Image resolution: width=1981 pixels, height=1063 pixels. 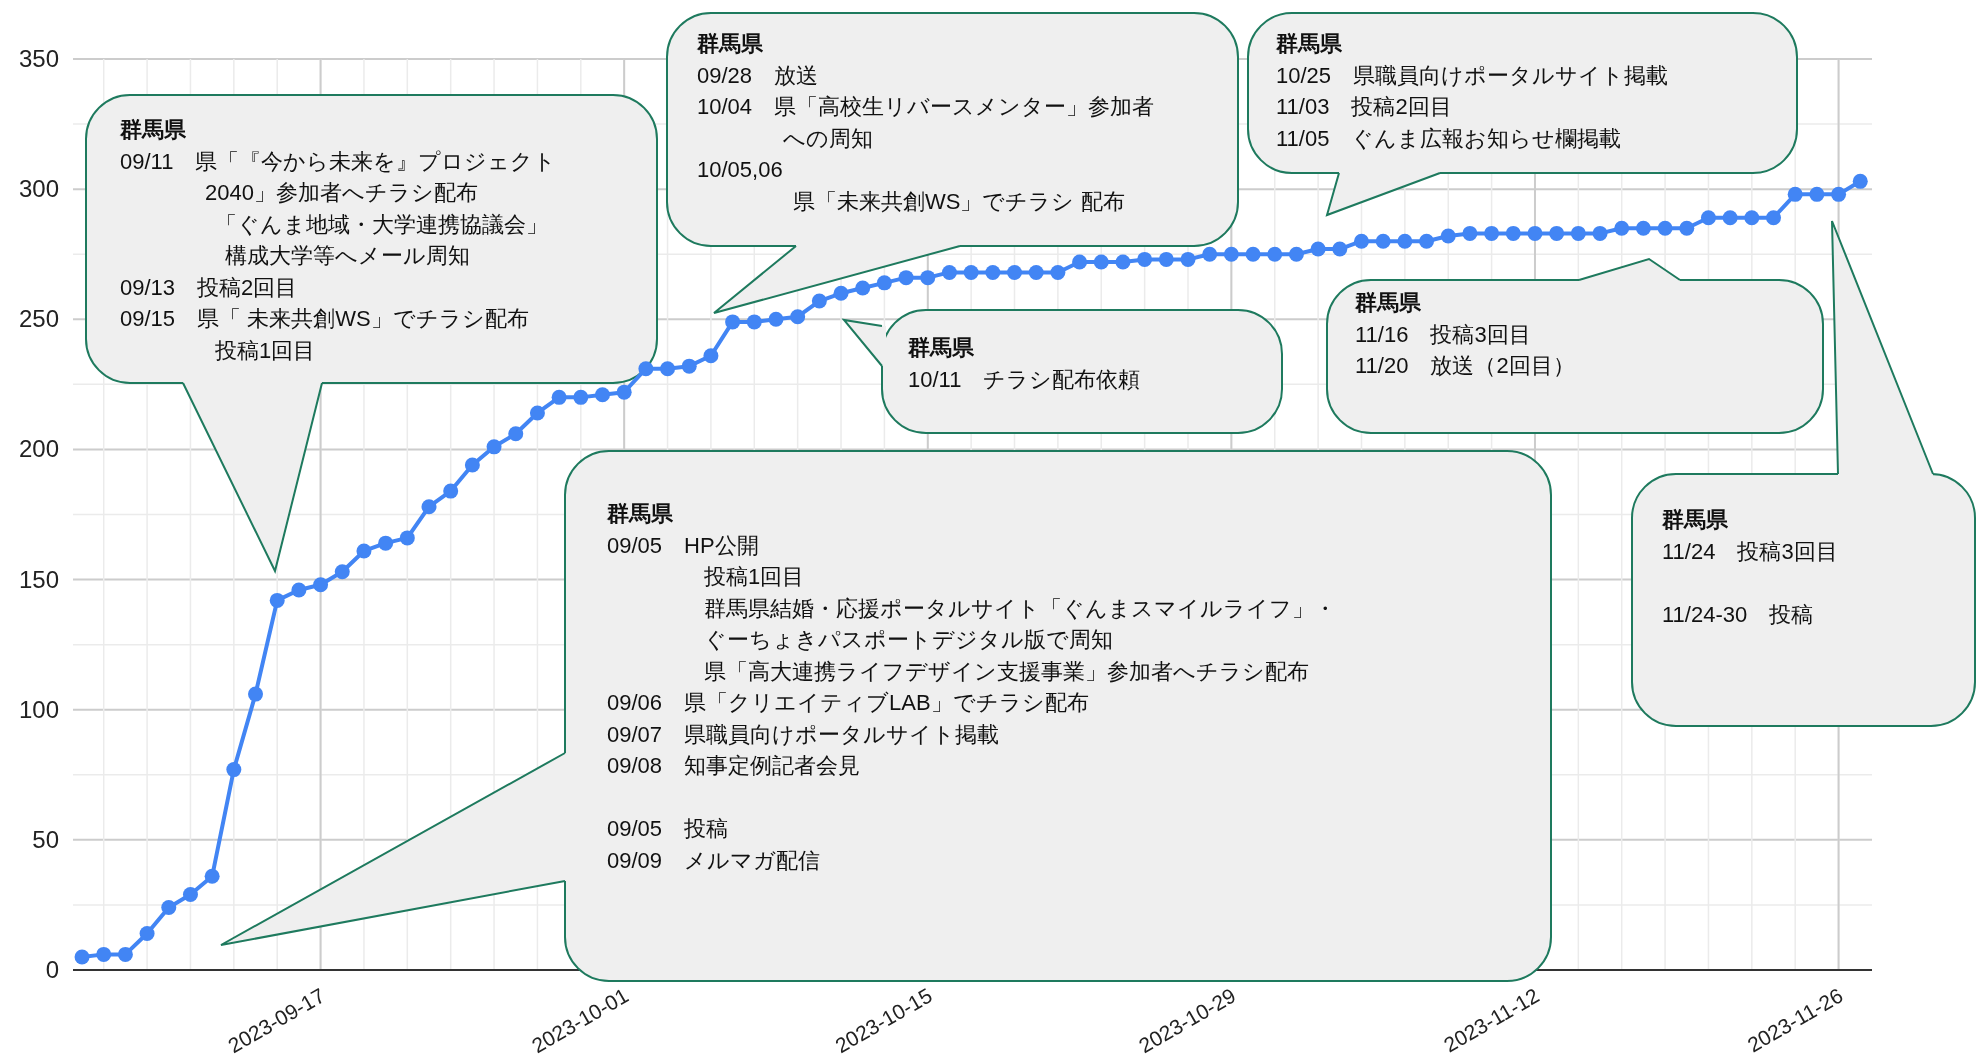 I want to click on annotation: 11/16 投稿3回目, so click(x=1443, y=334).